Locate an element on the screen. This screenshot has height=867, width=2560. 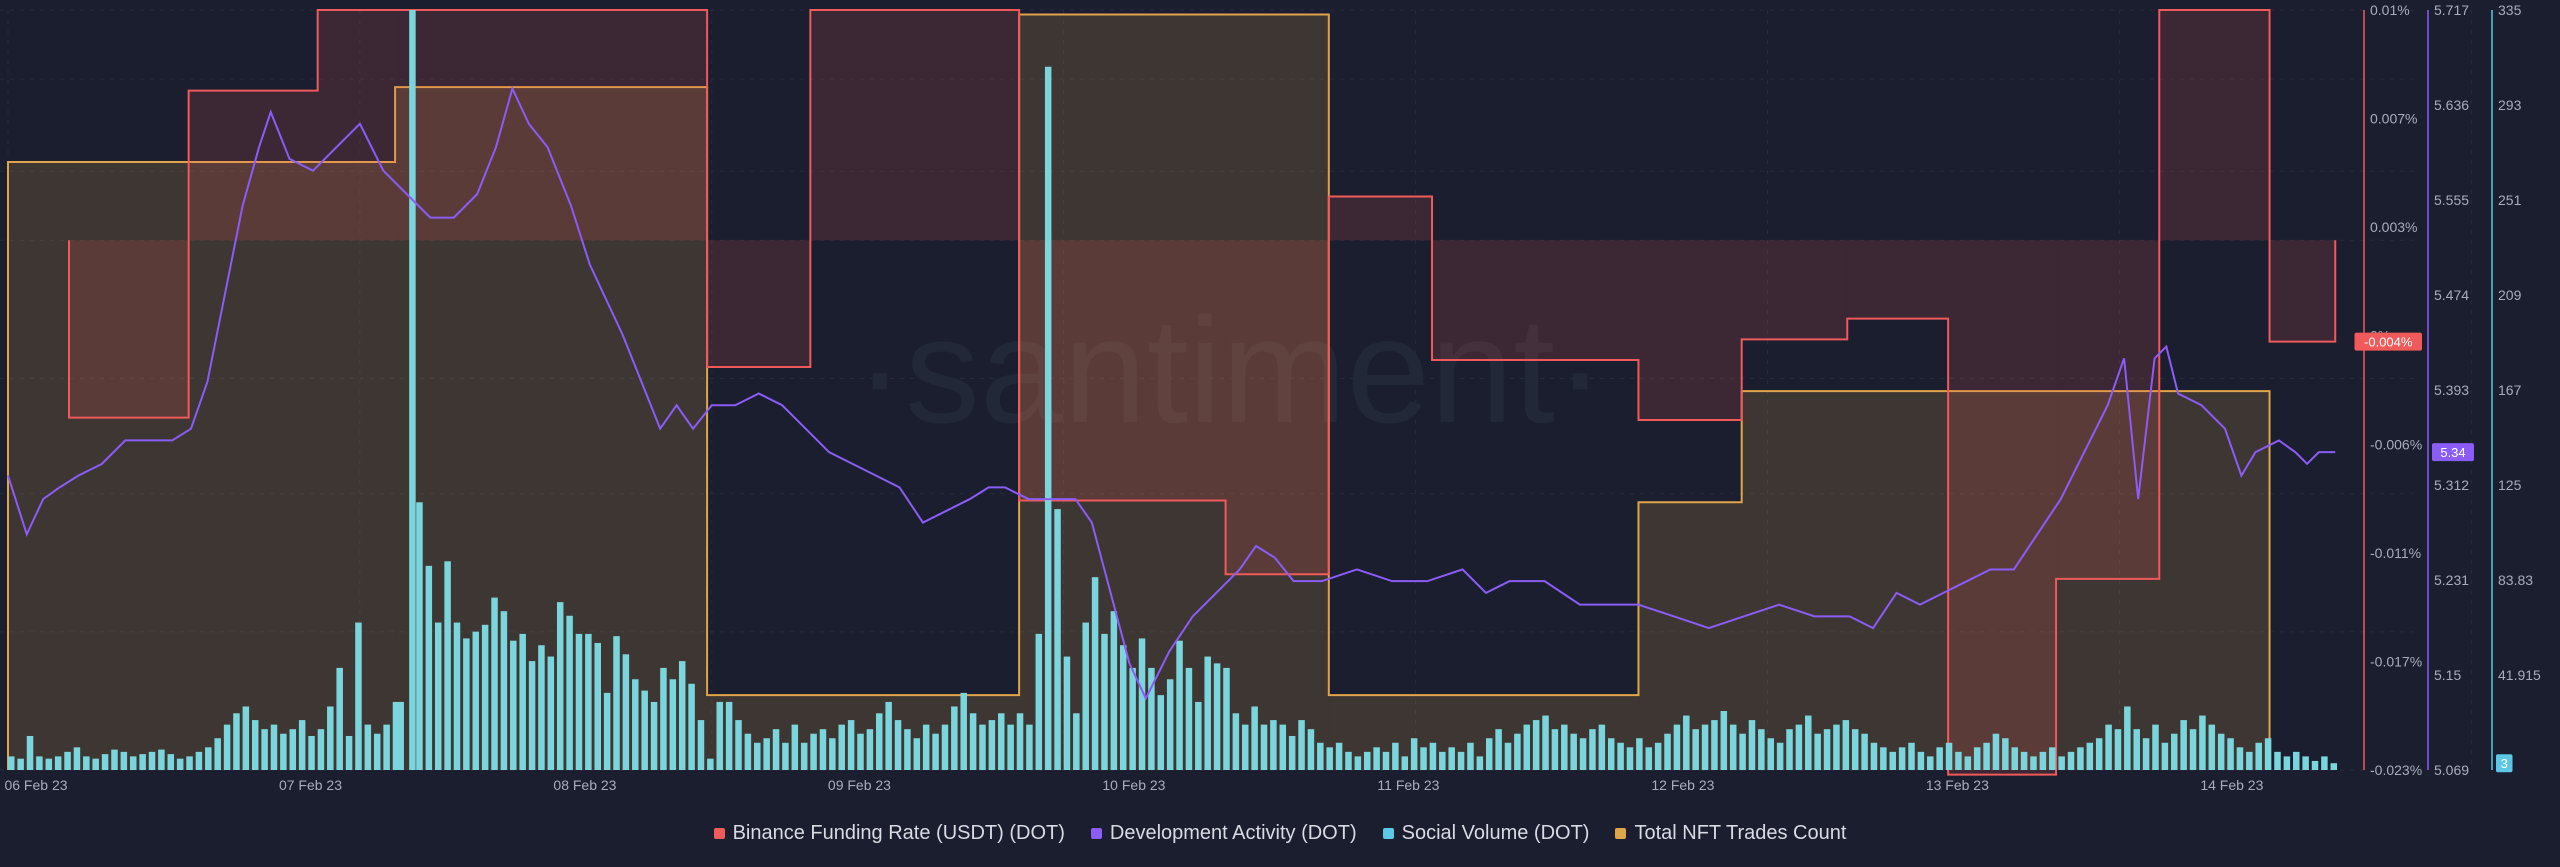
funding-axis-tick-label: -0.011% is located at coordinates (2395, 553).